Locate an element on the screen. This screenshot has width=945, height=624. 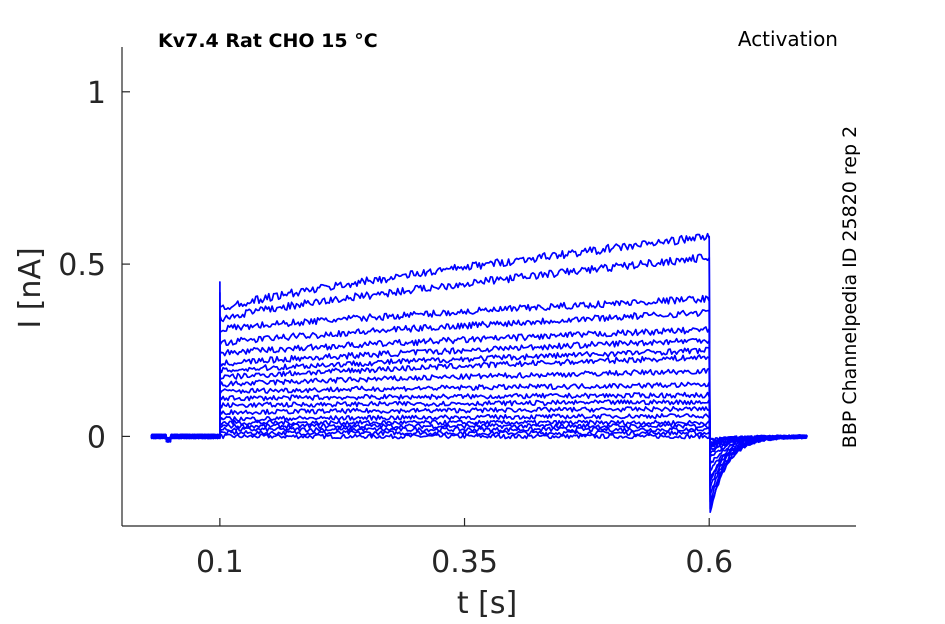
y-axis-label: I [nA] is located at coordinates (30, 287).